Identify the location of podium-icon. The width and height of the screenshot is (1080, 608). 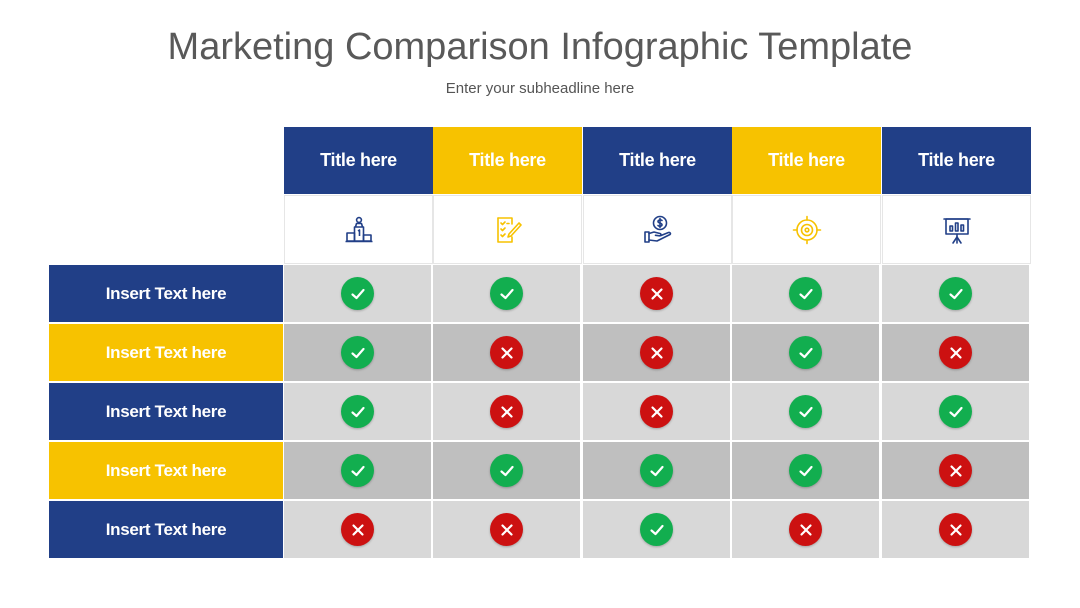
(358, 229).